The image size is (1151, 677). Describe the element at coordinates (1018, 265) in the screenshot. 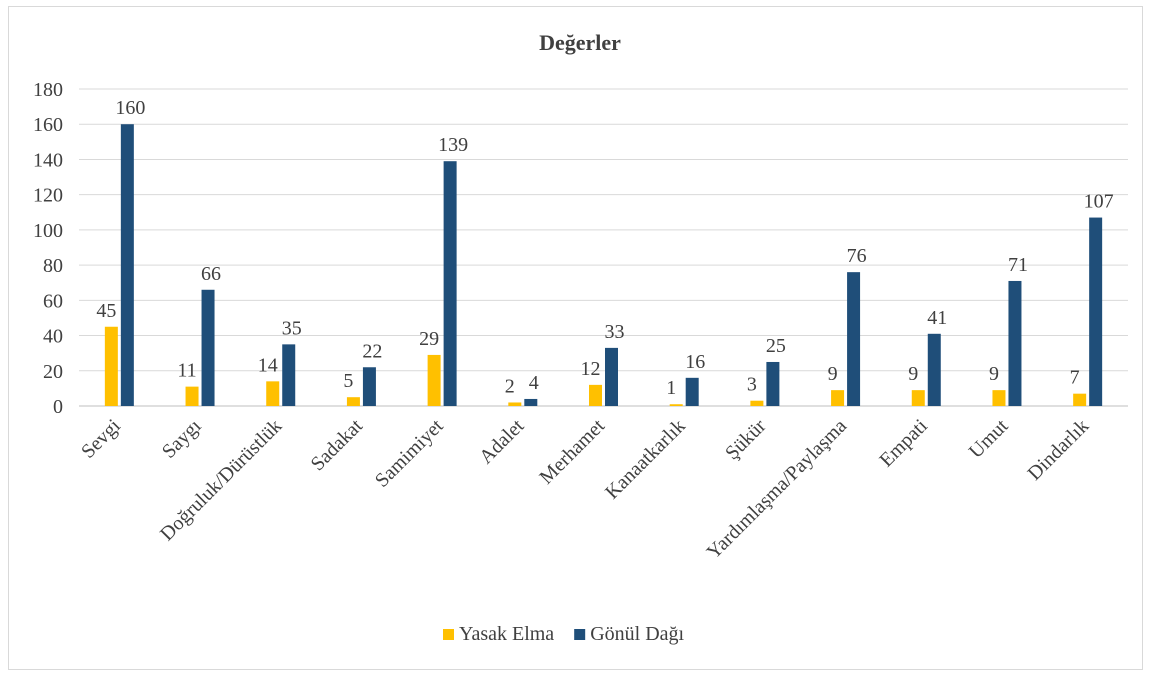

I see `data-label-gonul-dagi-umut: 71` at that location.